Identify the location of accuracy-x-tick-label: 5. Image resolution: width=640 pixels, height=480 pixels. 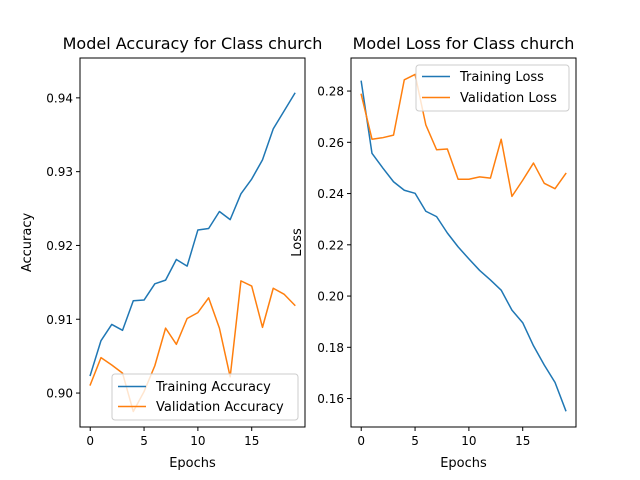
(144, 441).